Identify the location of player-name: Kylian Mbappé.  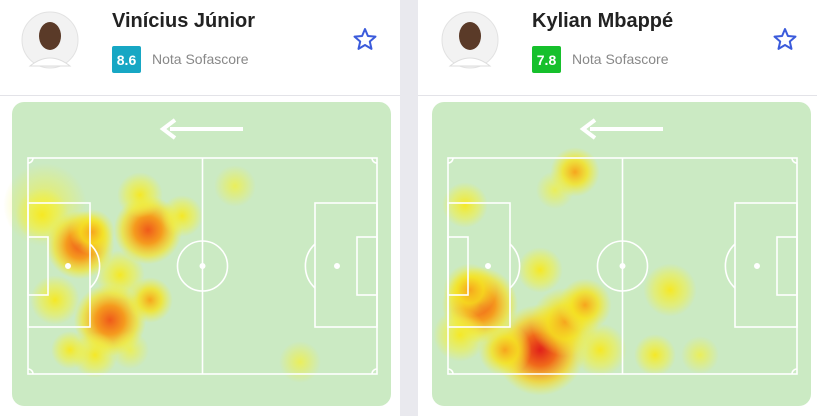
(602, 21).